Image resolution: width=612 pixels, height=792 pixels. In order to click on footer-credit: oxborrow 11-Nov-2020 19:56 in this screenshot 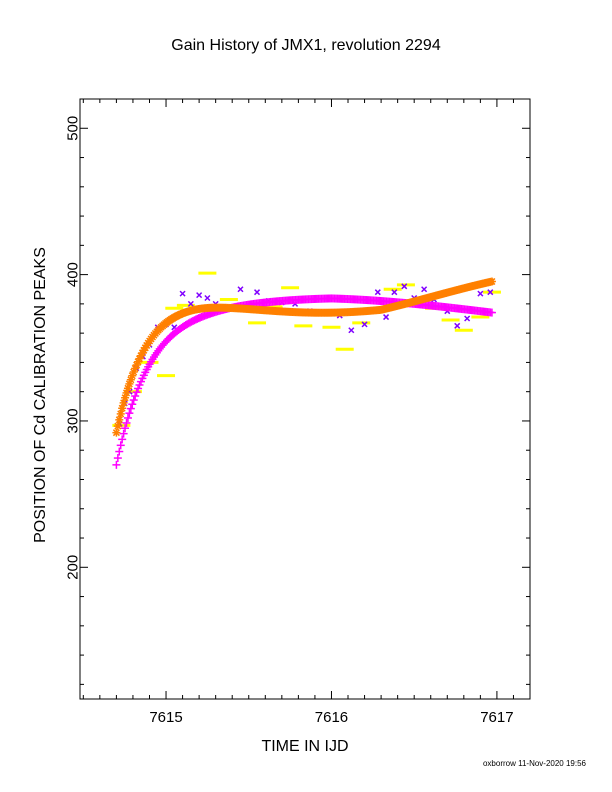, I will do `click(534, 763)`.